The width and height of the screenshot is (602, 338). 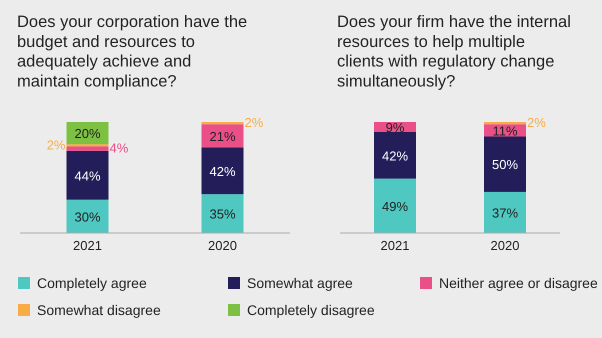 What do you see at coordinates (87, 134) in the screenshot?
I see `data-label: 20%` at bounding box center [87, 134].